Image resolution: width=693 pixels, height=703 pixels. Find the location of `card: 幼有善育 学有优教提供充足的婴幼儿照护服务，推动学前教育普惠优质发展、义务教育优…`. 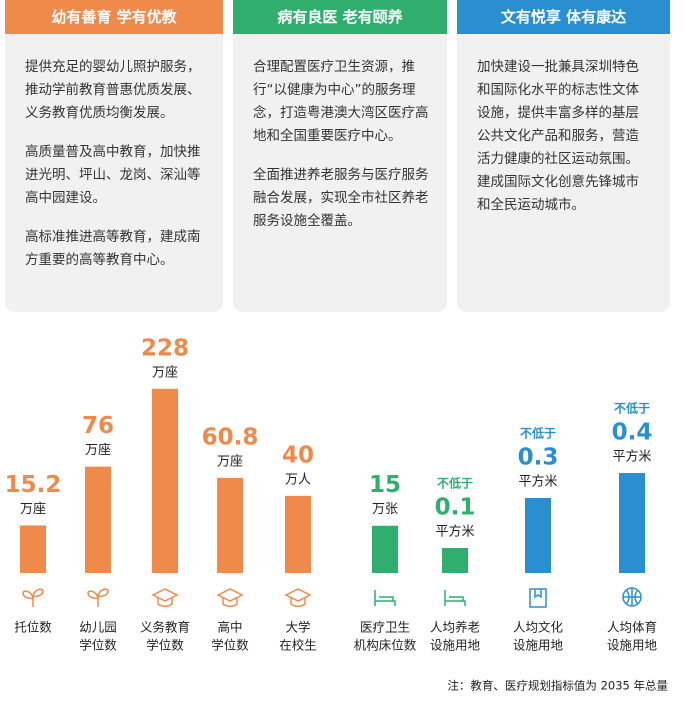

card: 幼有善育 学有优教提供充足的婴幼儿照护服务，推动学前教育普惠优质发展、义务教育优… is located at coordinates (114, 156).